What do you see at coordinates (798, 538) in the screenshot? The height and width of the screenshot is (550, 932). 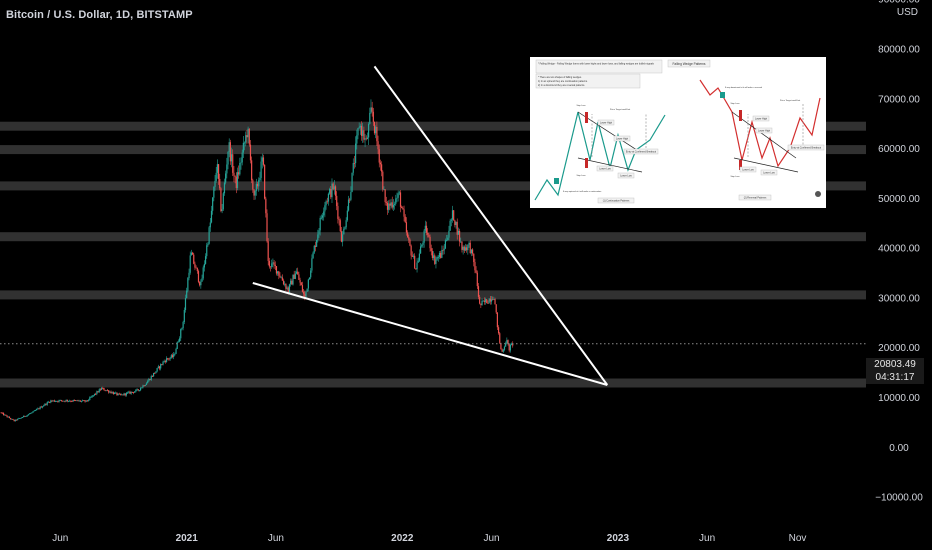 I see `x-tick-label: Nov` at bounding box center [798, 538].